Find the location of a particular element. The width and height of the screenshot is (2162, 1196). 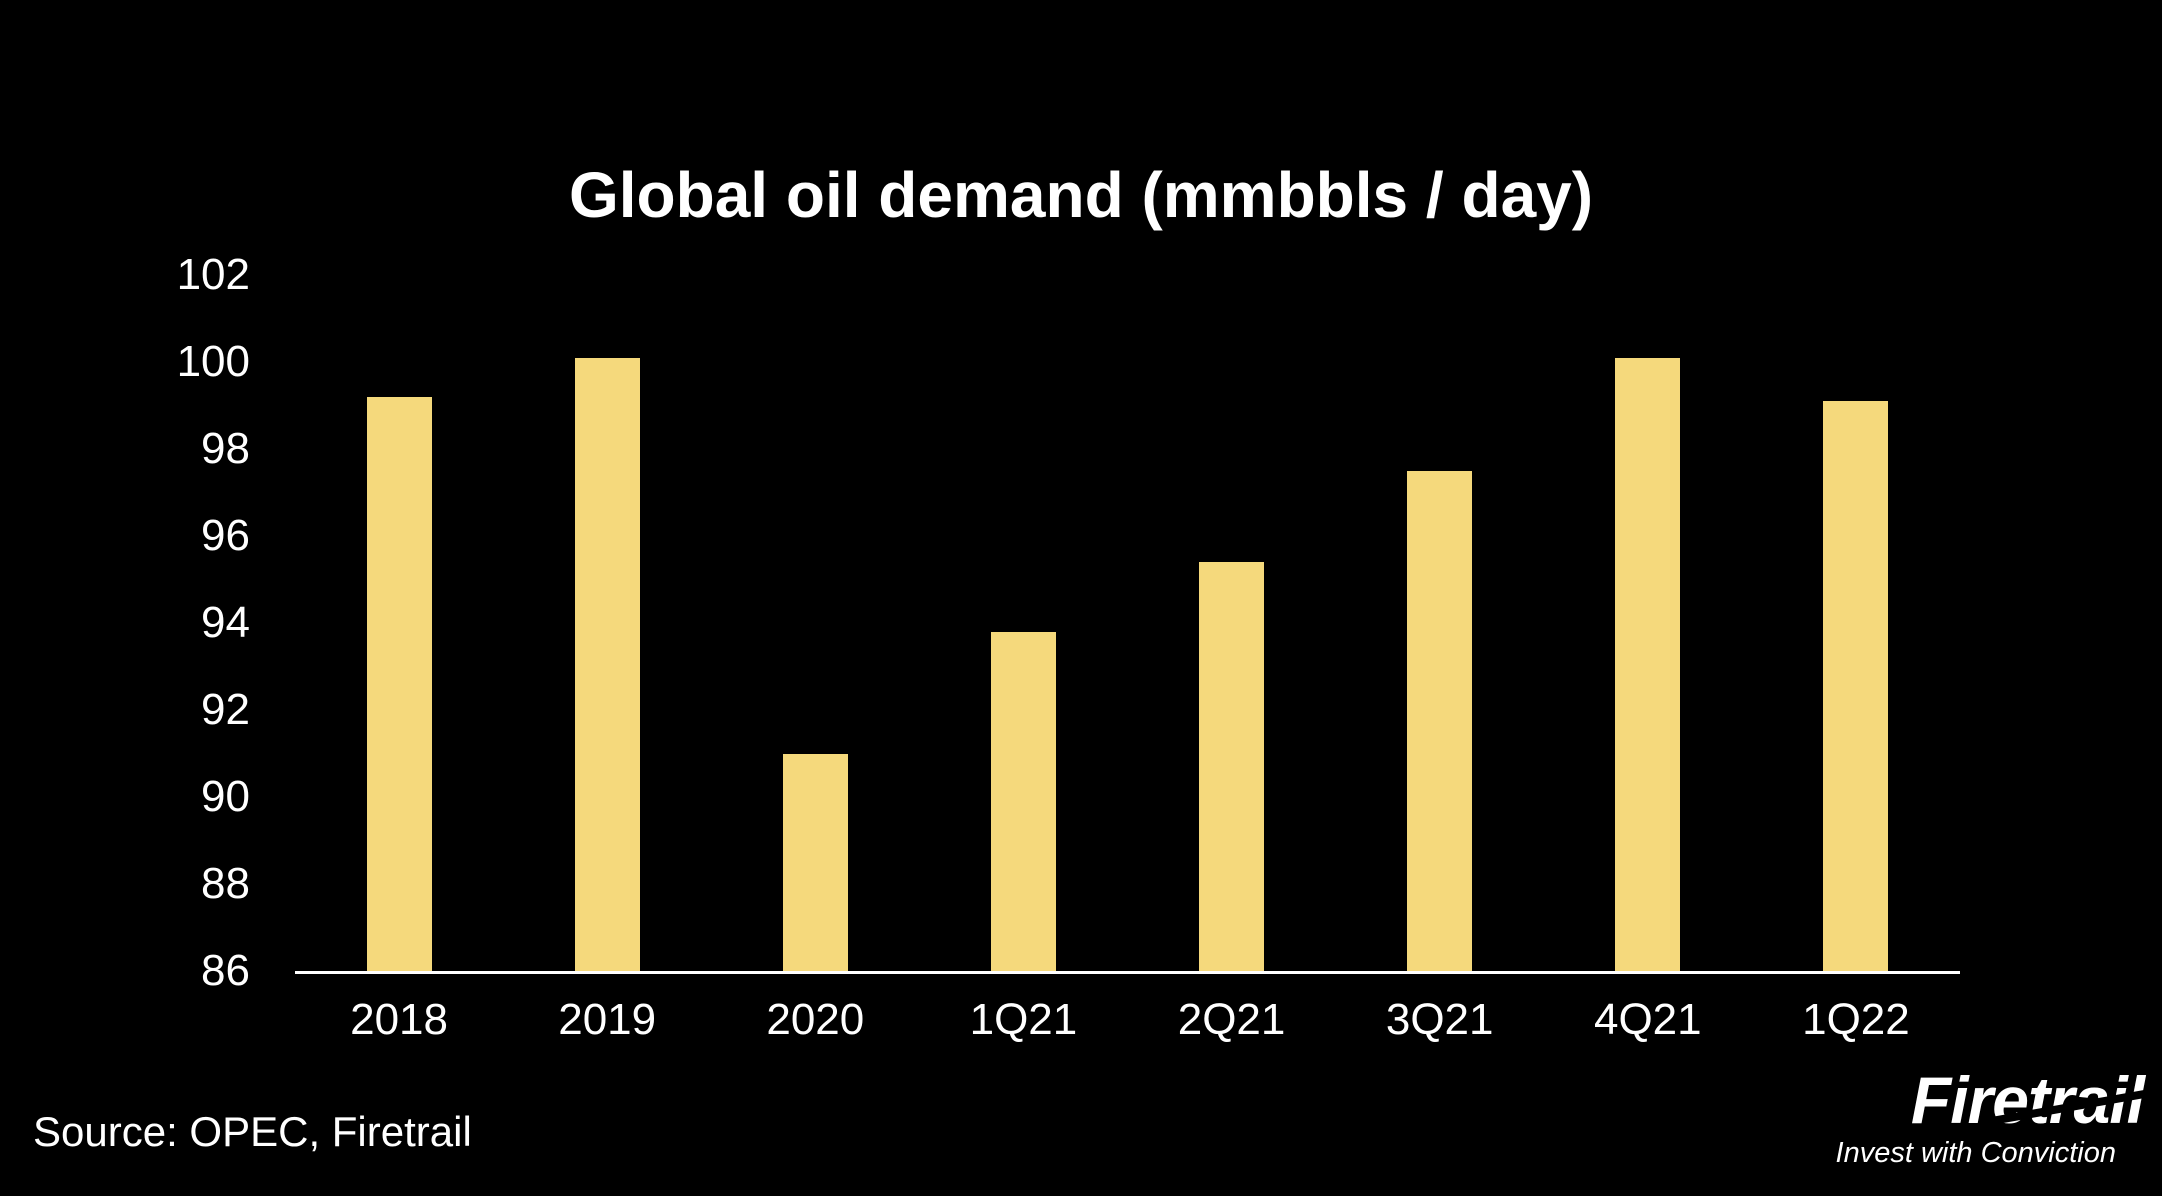

bar-4Q21 is located at coordinates (1648, 664).